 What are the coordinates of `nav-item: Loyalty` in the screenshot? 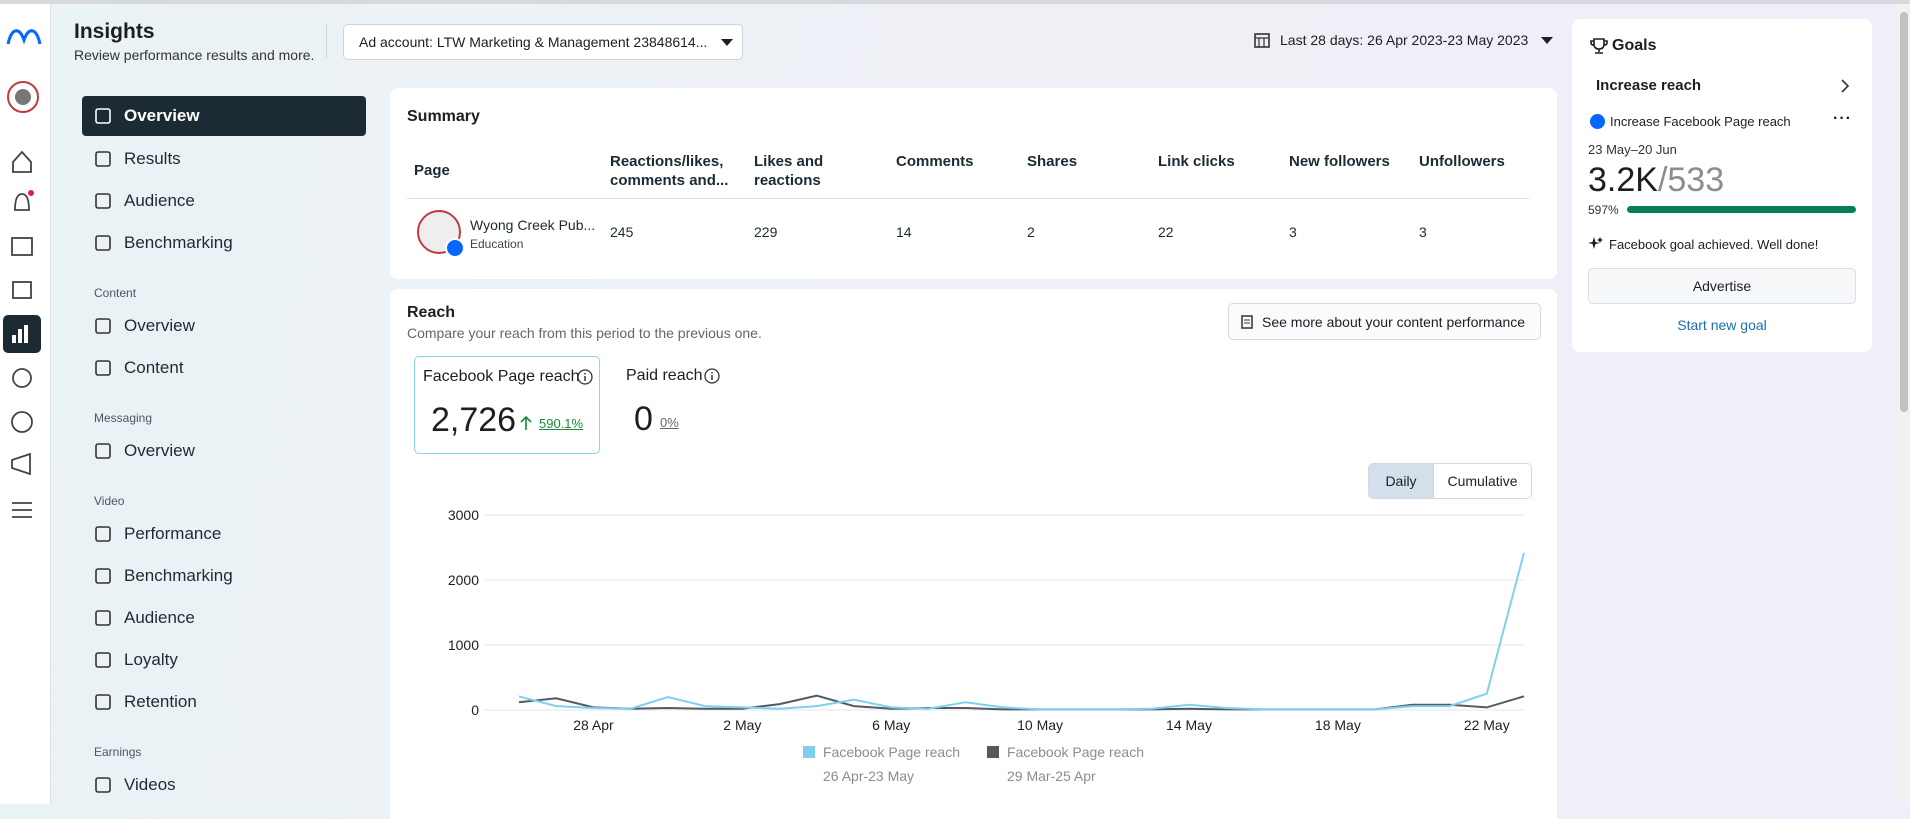 It's located at (224, 660).